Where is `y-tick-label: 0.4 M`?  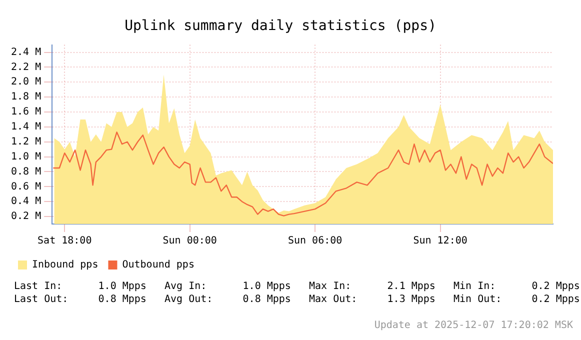
y-tick-label: 0.4 M is located at coordinates (26, 202).